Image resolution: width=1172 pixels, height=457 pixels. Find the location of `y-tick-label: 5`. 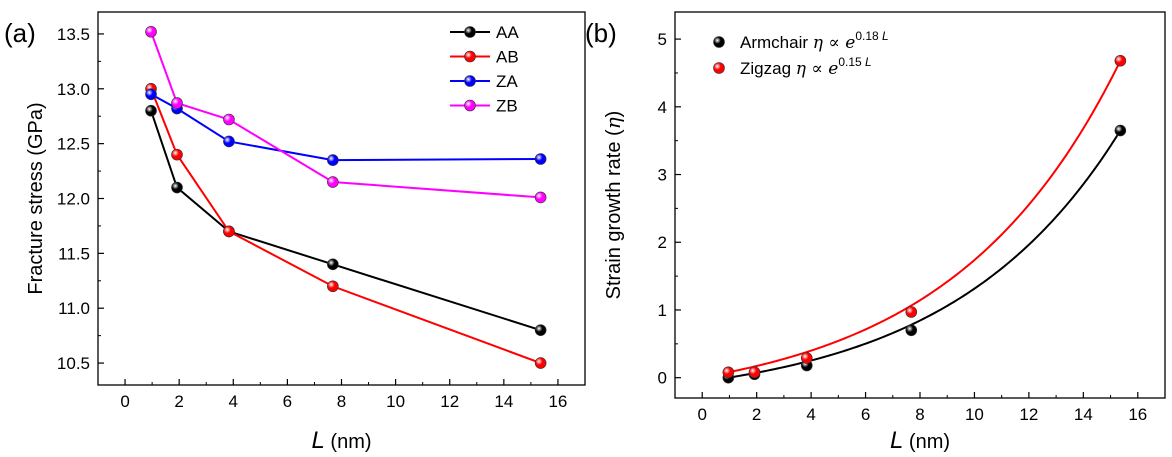

y-tick-label: 5 is located at coordinates (662, 39).